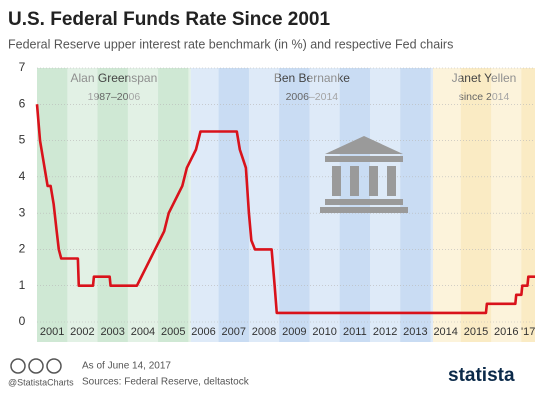 Image resolution: width=550 pixels, height=403 pixels. What do you see at coordinates (41, 382) in the screenshot?
I see `handle: @StatistaCharts` at bounding box center [41, 382].